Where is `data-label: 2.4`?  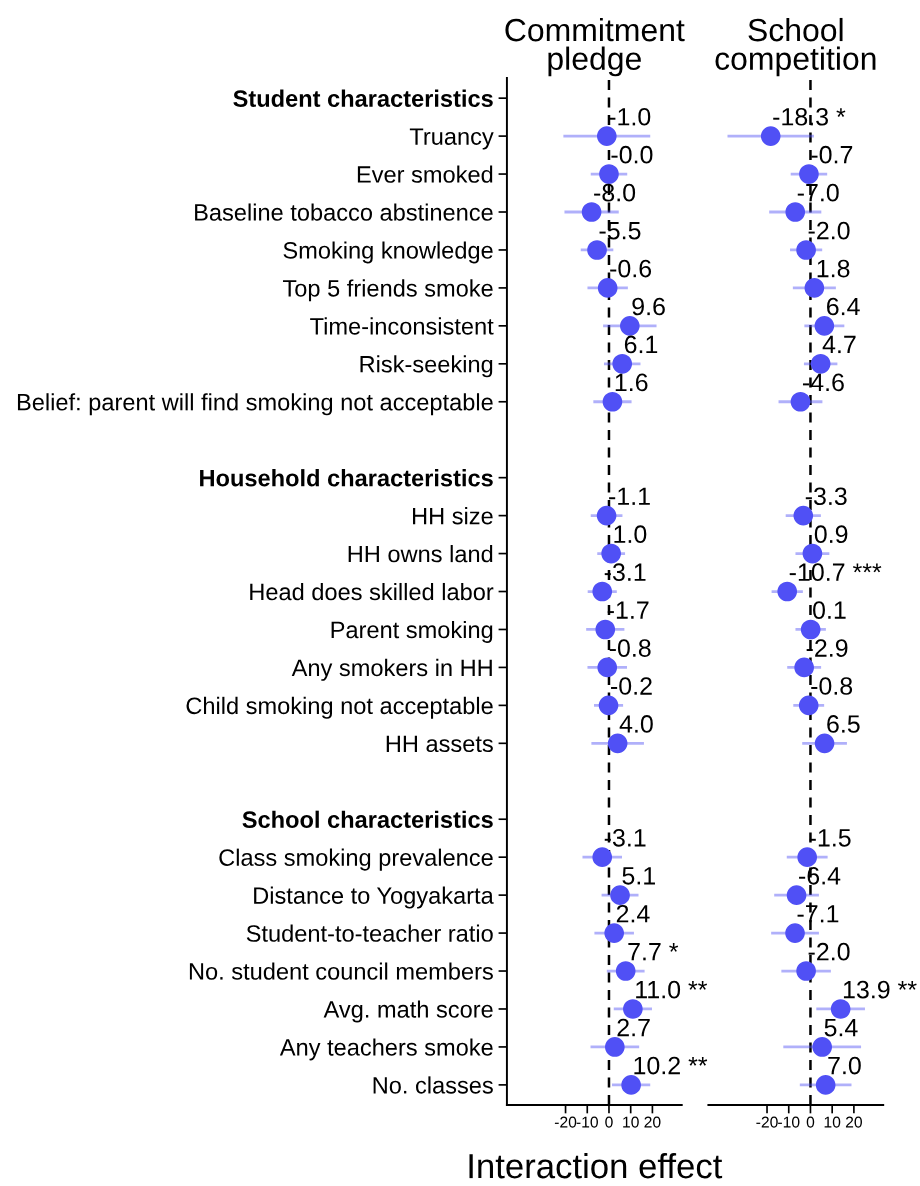 data-label: 2.4 is located at coordinates (633, 913).